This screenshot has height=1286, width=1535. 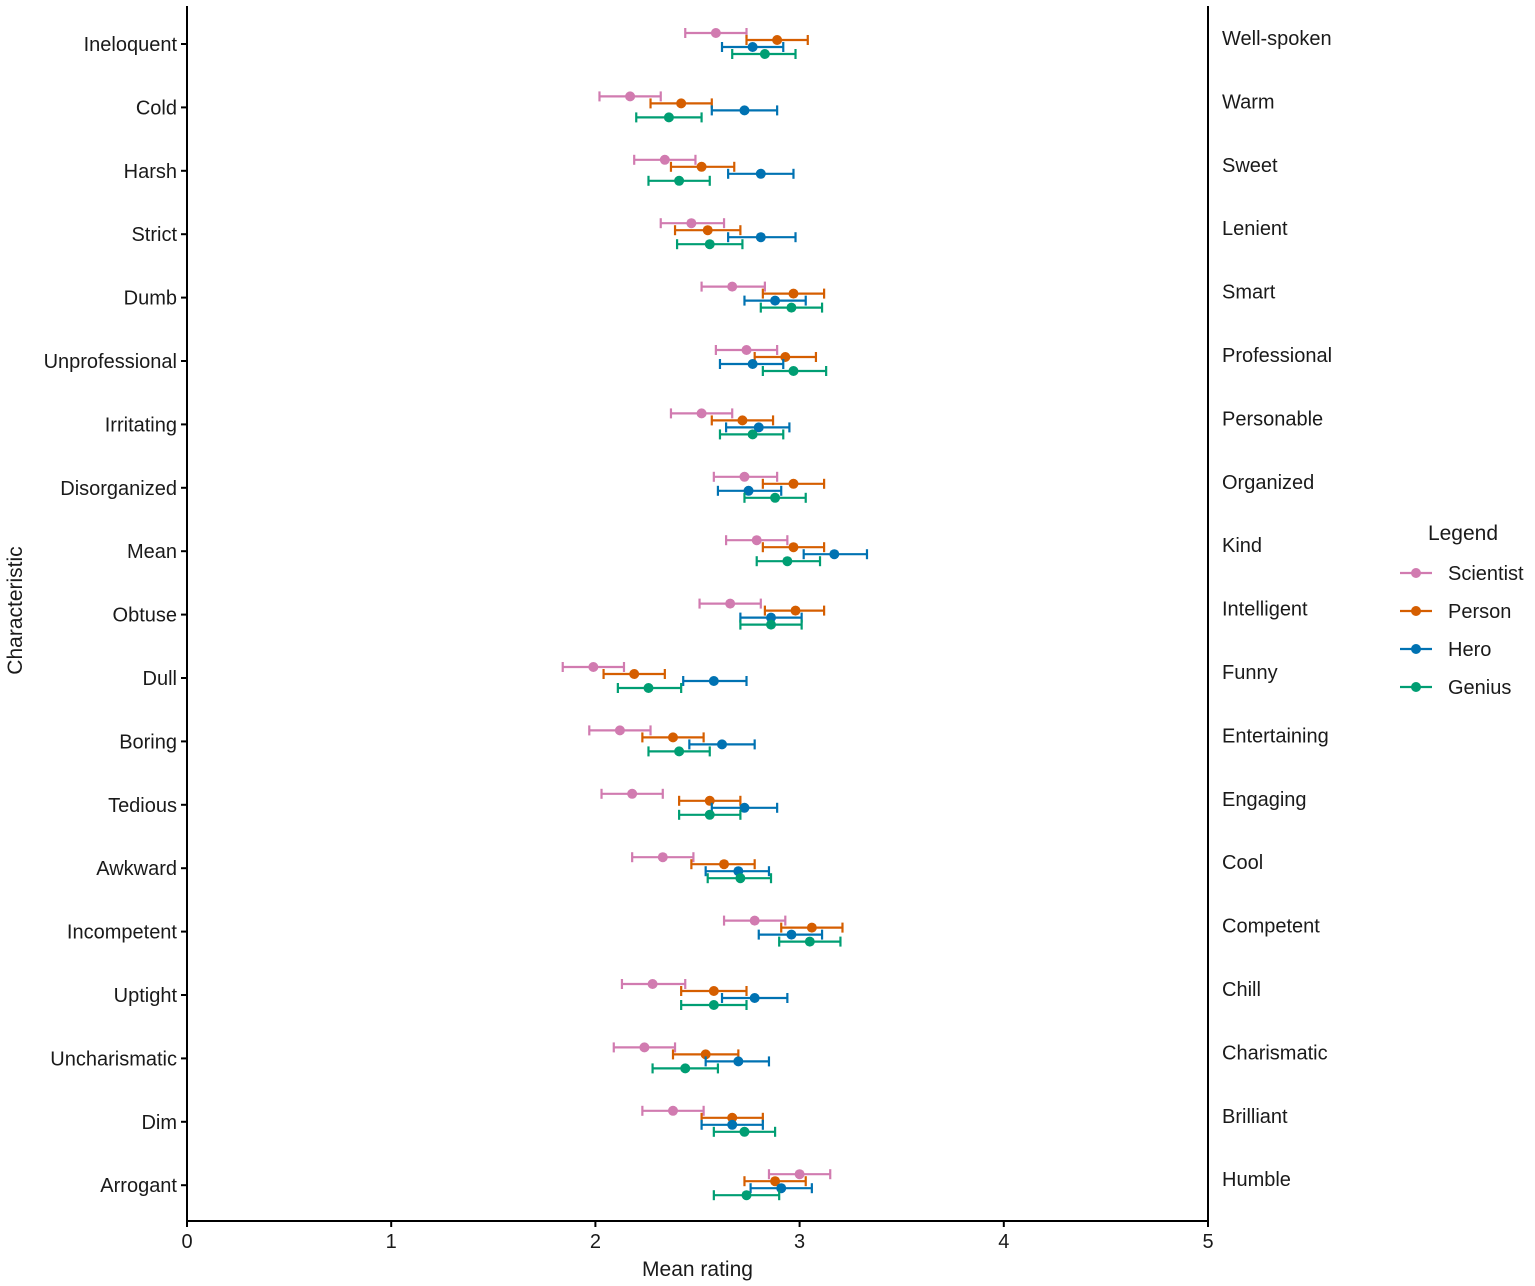 I want to click on legend-label-person: Person, so click(x=1479, y=612).